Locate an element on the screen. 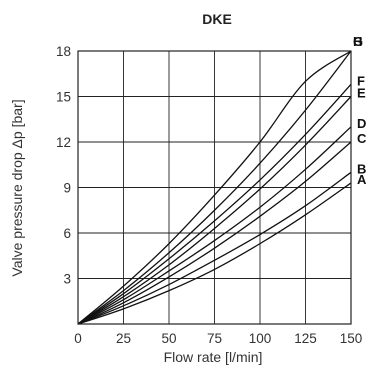 The height and width of the screenshot is (375, 366). y-tick-label: 6 is located at coordinates (67, 233).